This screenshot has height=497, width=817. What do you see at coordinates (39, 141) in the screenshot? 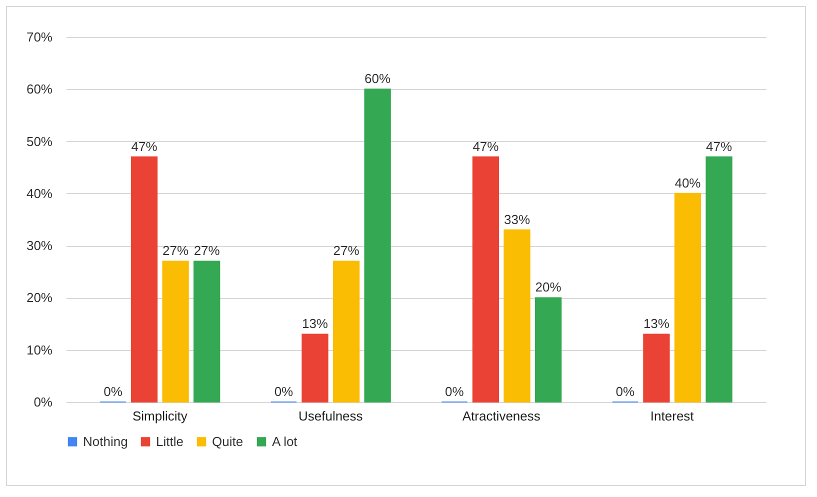
I see `y-tick-label: 50%` at bounding box center [39, 141].